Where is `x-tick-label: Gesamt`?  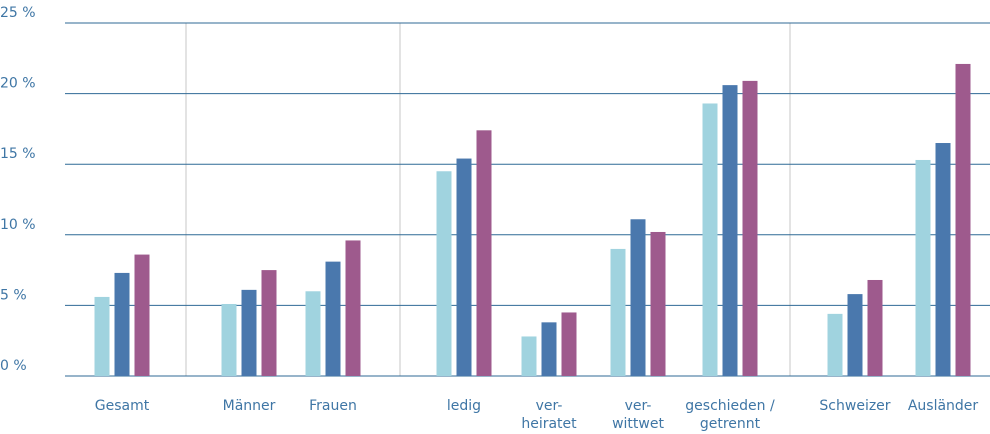
x-tick-label: Gesamt is located at coordinates (122, 406).